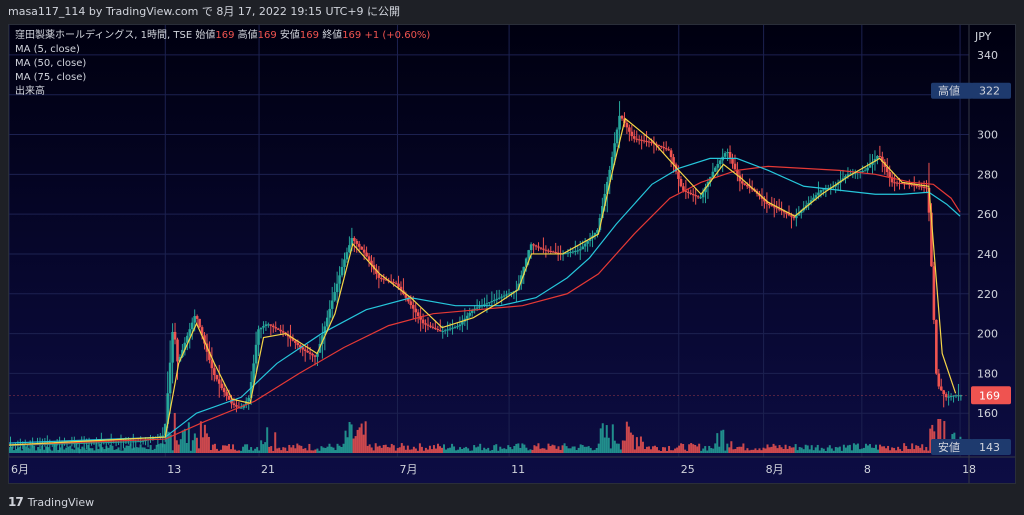  What do you see at coordinates (991, 90) in the screenshot?
I see `high-price-tag` at bounding box center [991, 90].